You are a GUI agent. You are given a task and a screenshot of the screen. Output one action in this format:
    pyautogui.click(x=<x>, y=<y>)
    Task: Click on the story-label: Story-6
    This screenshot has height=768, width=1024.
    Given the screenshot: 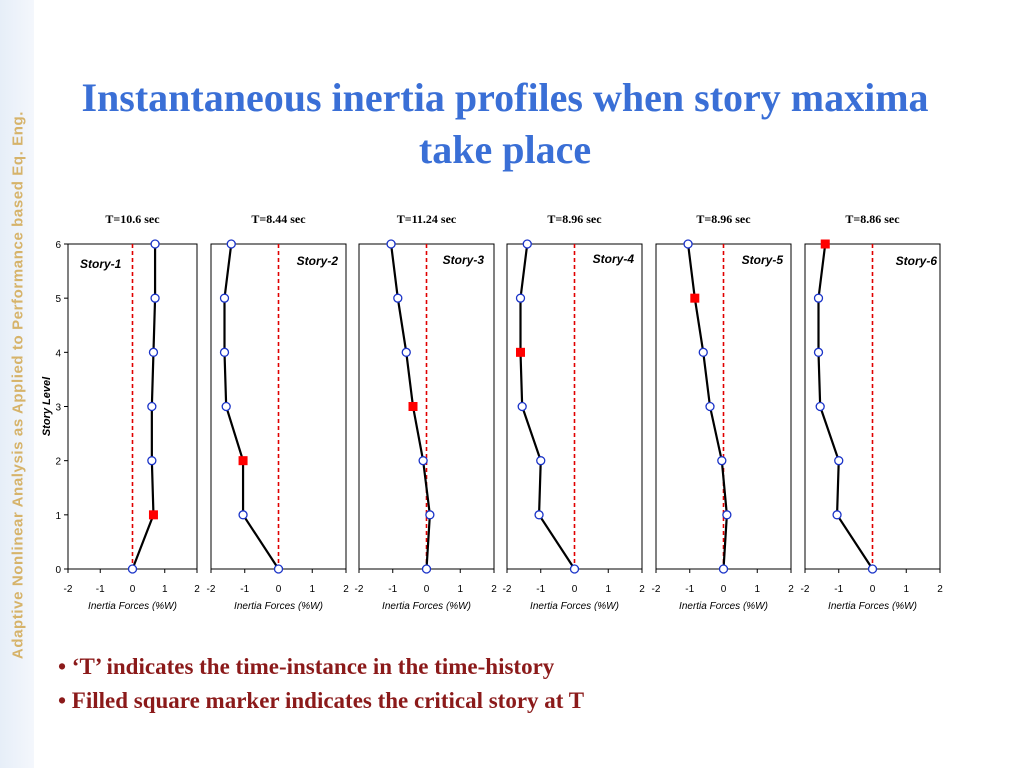 What is the action you would take?
    pyautogui.click(x=917, y=261)
    